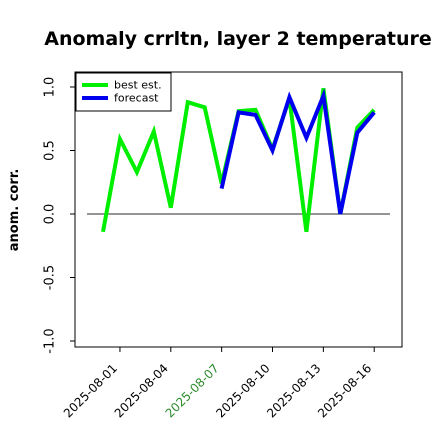 The height and width of the screenshot is (440, 440). What do you see at coordinates (50, 87) in the screenshot?
I see `y-tick-label: 1.0` at bounding box center [50, 87].